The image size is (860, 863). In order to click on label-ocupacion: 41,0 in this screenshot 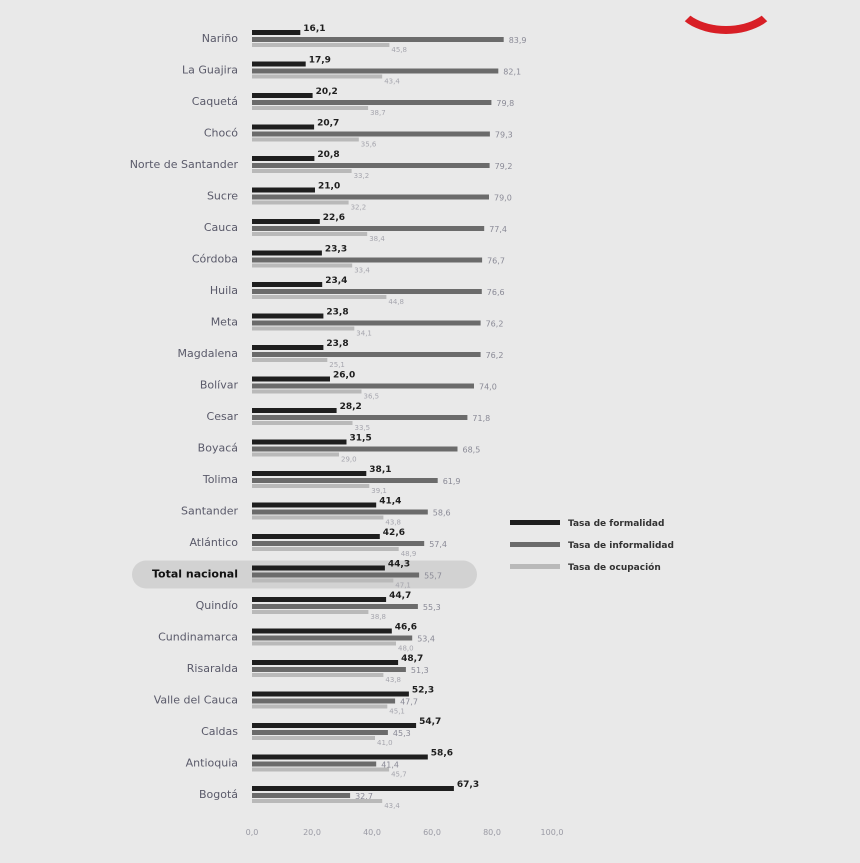, I will do `click(385, 743)`.